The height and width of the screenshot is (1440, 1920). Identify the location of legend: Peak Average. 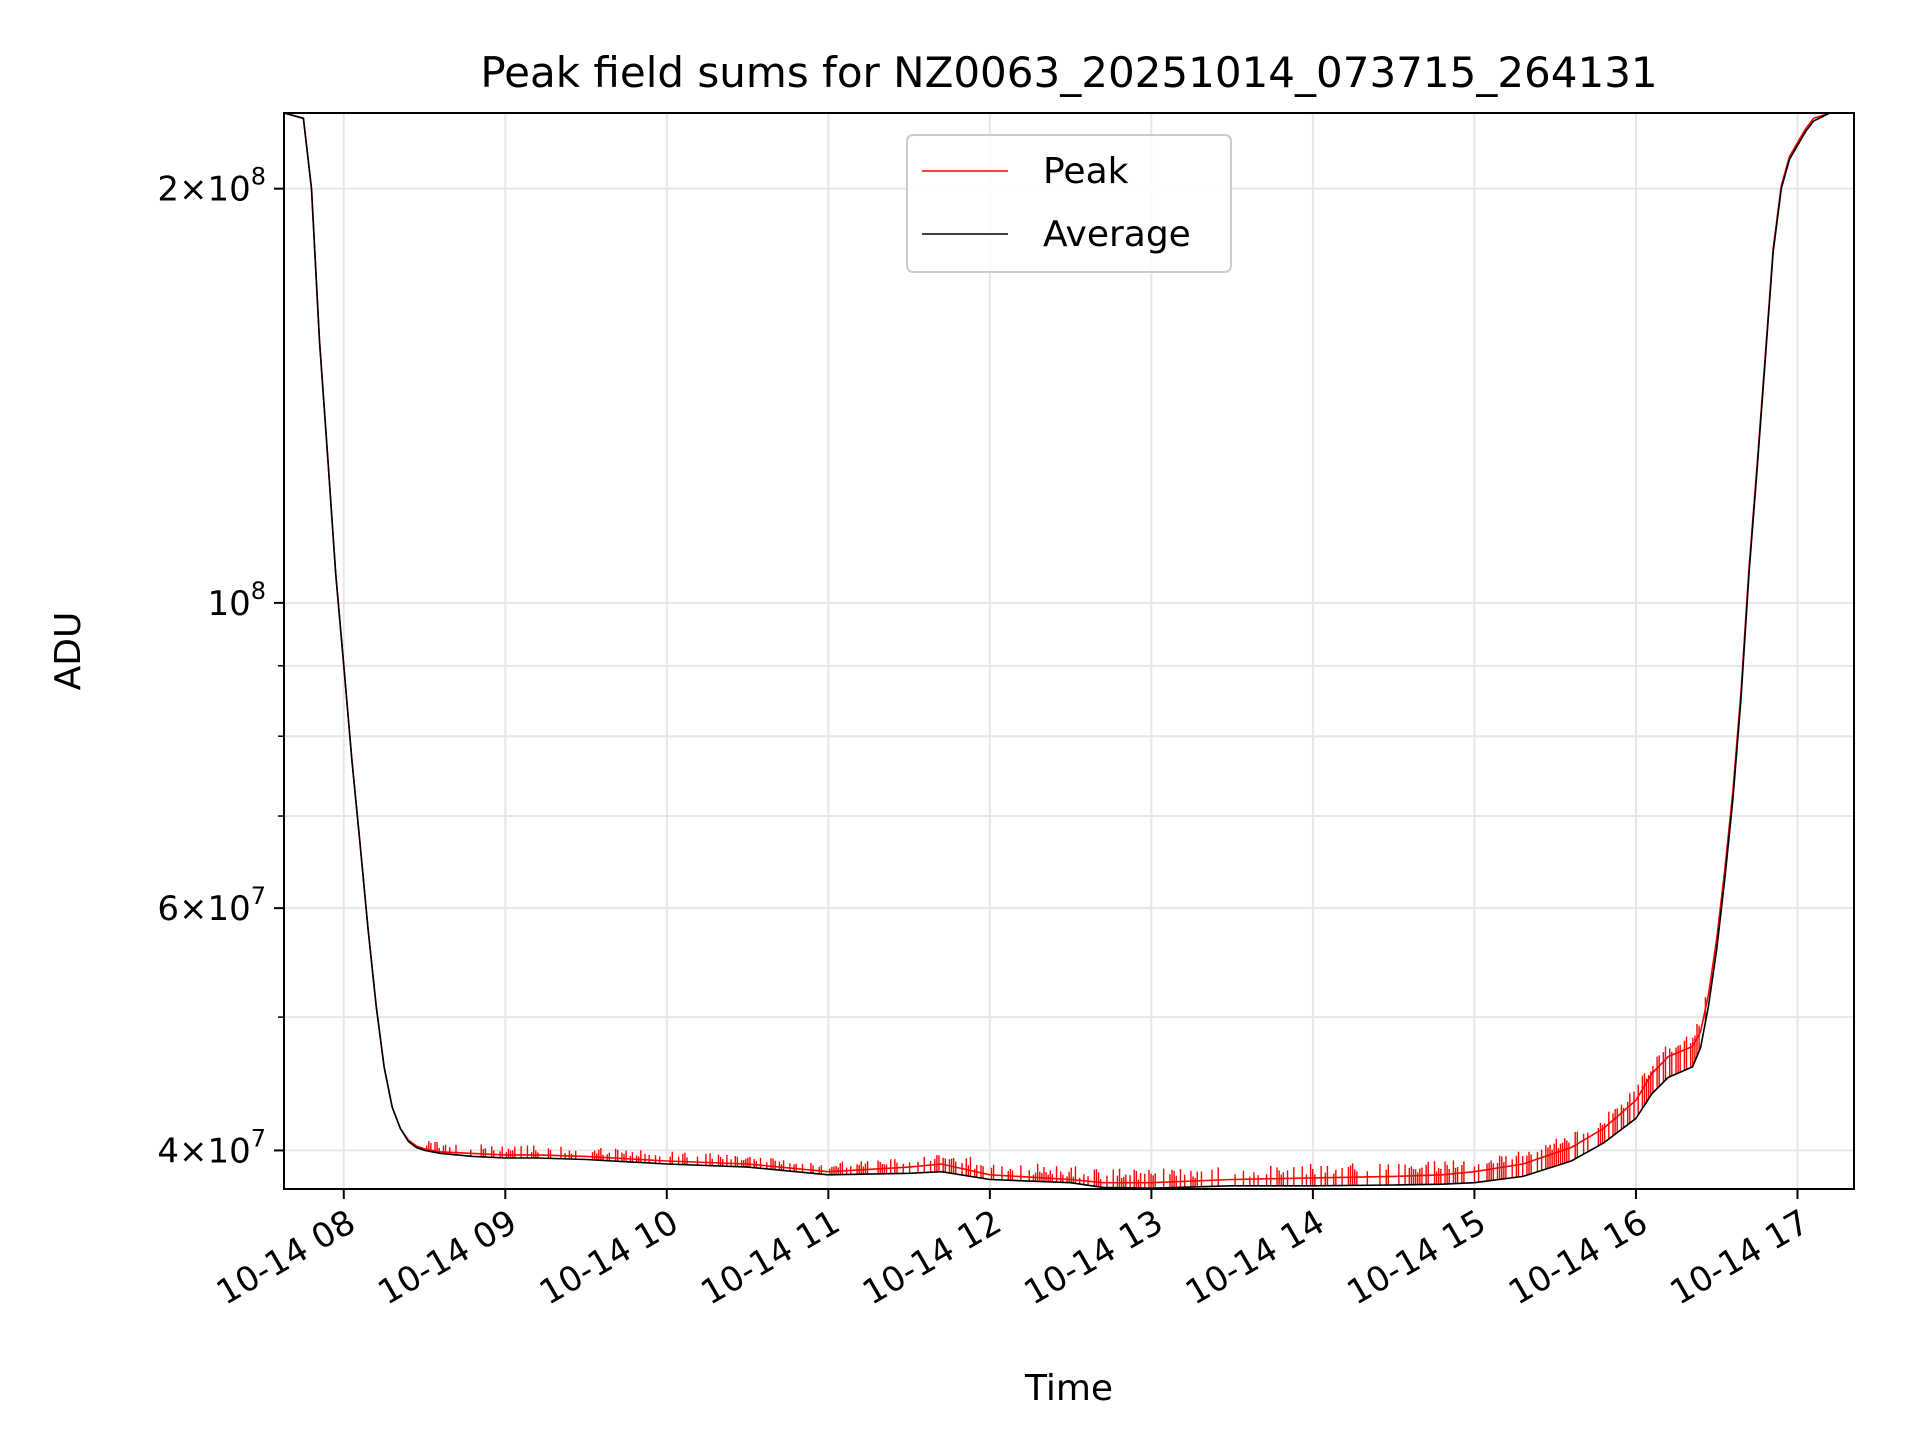
(1069, 203).